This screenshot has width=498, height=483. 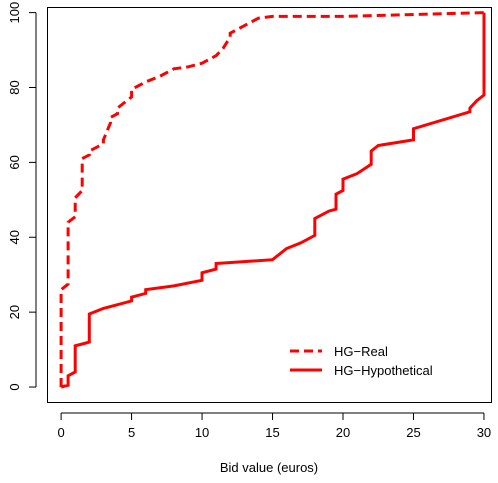 I want to click on y-tick-label: 80, so click(x=14, y=87).